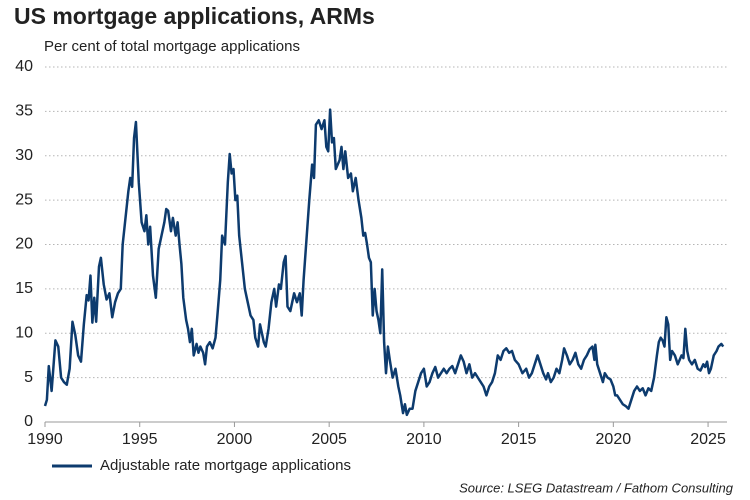 The image size is (750, 500). What do you see at coordinates (140, 439) in the screenshot?
I see `x-tick-label: 1995` at bounding box center [140, 439].